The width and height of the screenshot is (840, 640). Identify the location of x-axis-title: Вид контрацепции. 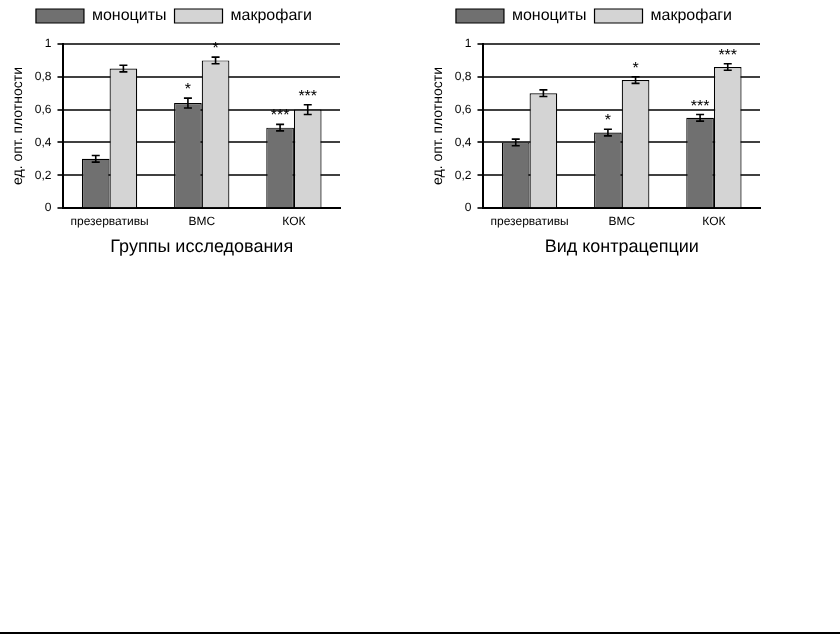
(621, 246).